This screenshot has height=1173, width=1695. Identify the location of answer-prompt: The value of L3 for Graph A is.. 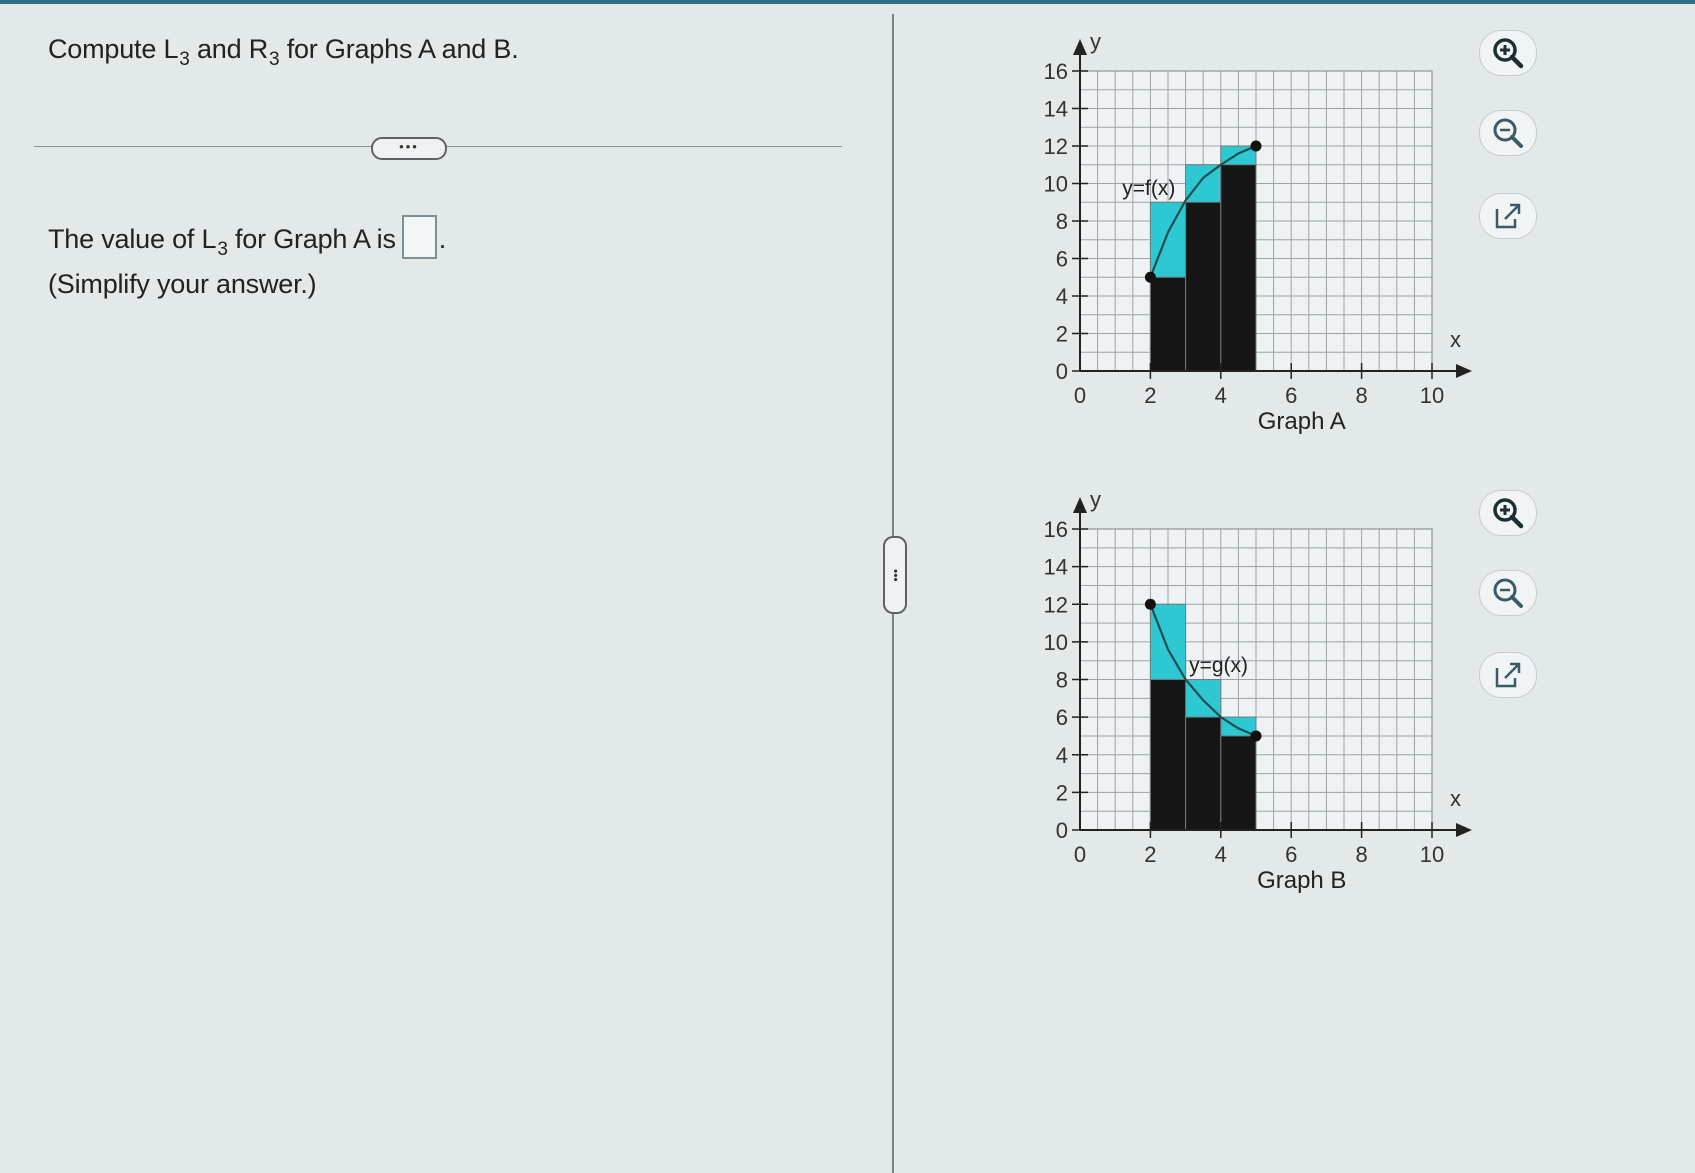
(247, 239).